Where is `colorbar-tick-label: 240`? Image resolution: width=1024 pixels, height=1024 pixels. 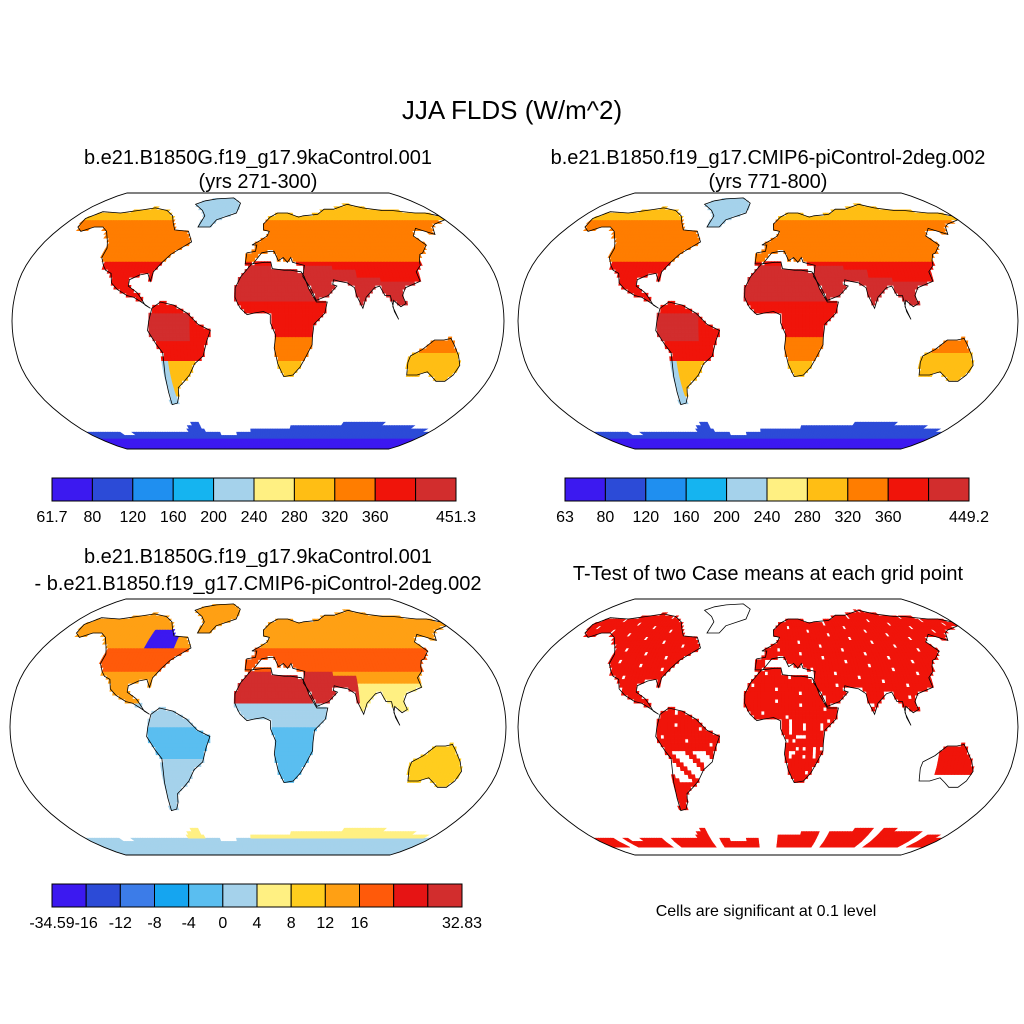
colorbar-tick-label: 240 is located at coordinates (254, 517).